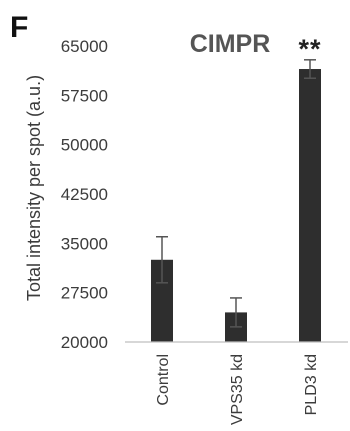 The width and height of the screenshot is (350, 431). I want to click on x-tick-label: VPS35 kd, so click(237, 389).